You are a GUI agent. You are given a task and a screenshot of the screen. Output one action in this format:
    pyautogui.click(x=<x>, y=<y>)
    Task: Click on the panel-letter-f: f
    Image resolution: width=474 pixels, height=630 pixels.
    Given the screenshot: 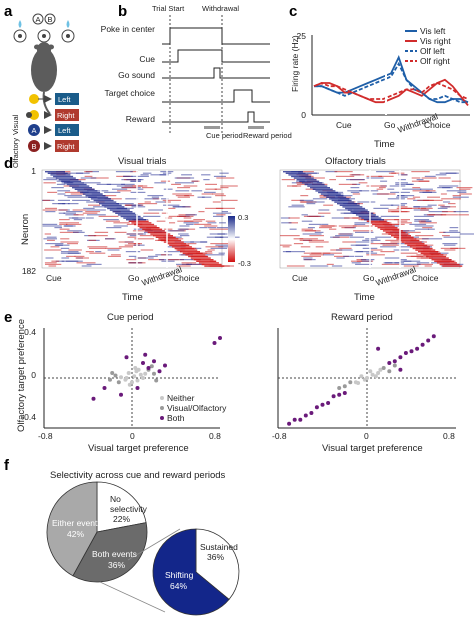 What is the action you would take?
    pyautogui.click(x=7, y=465)
    